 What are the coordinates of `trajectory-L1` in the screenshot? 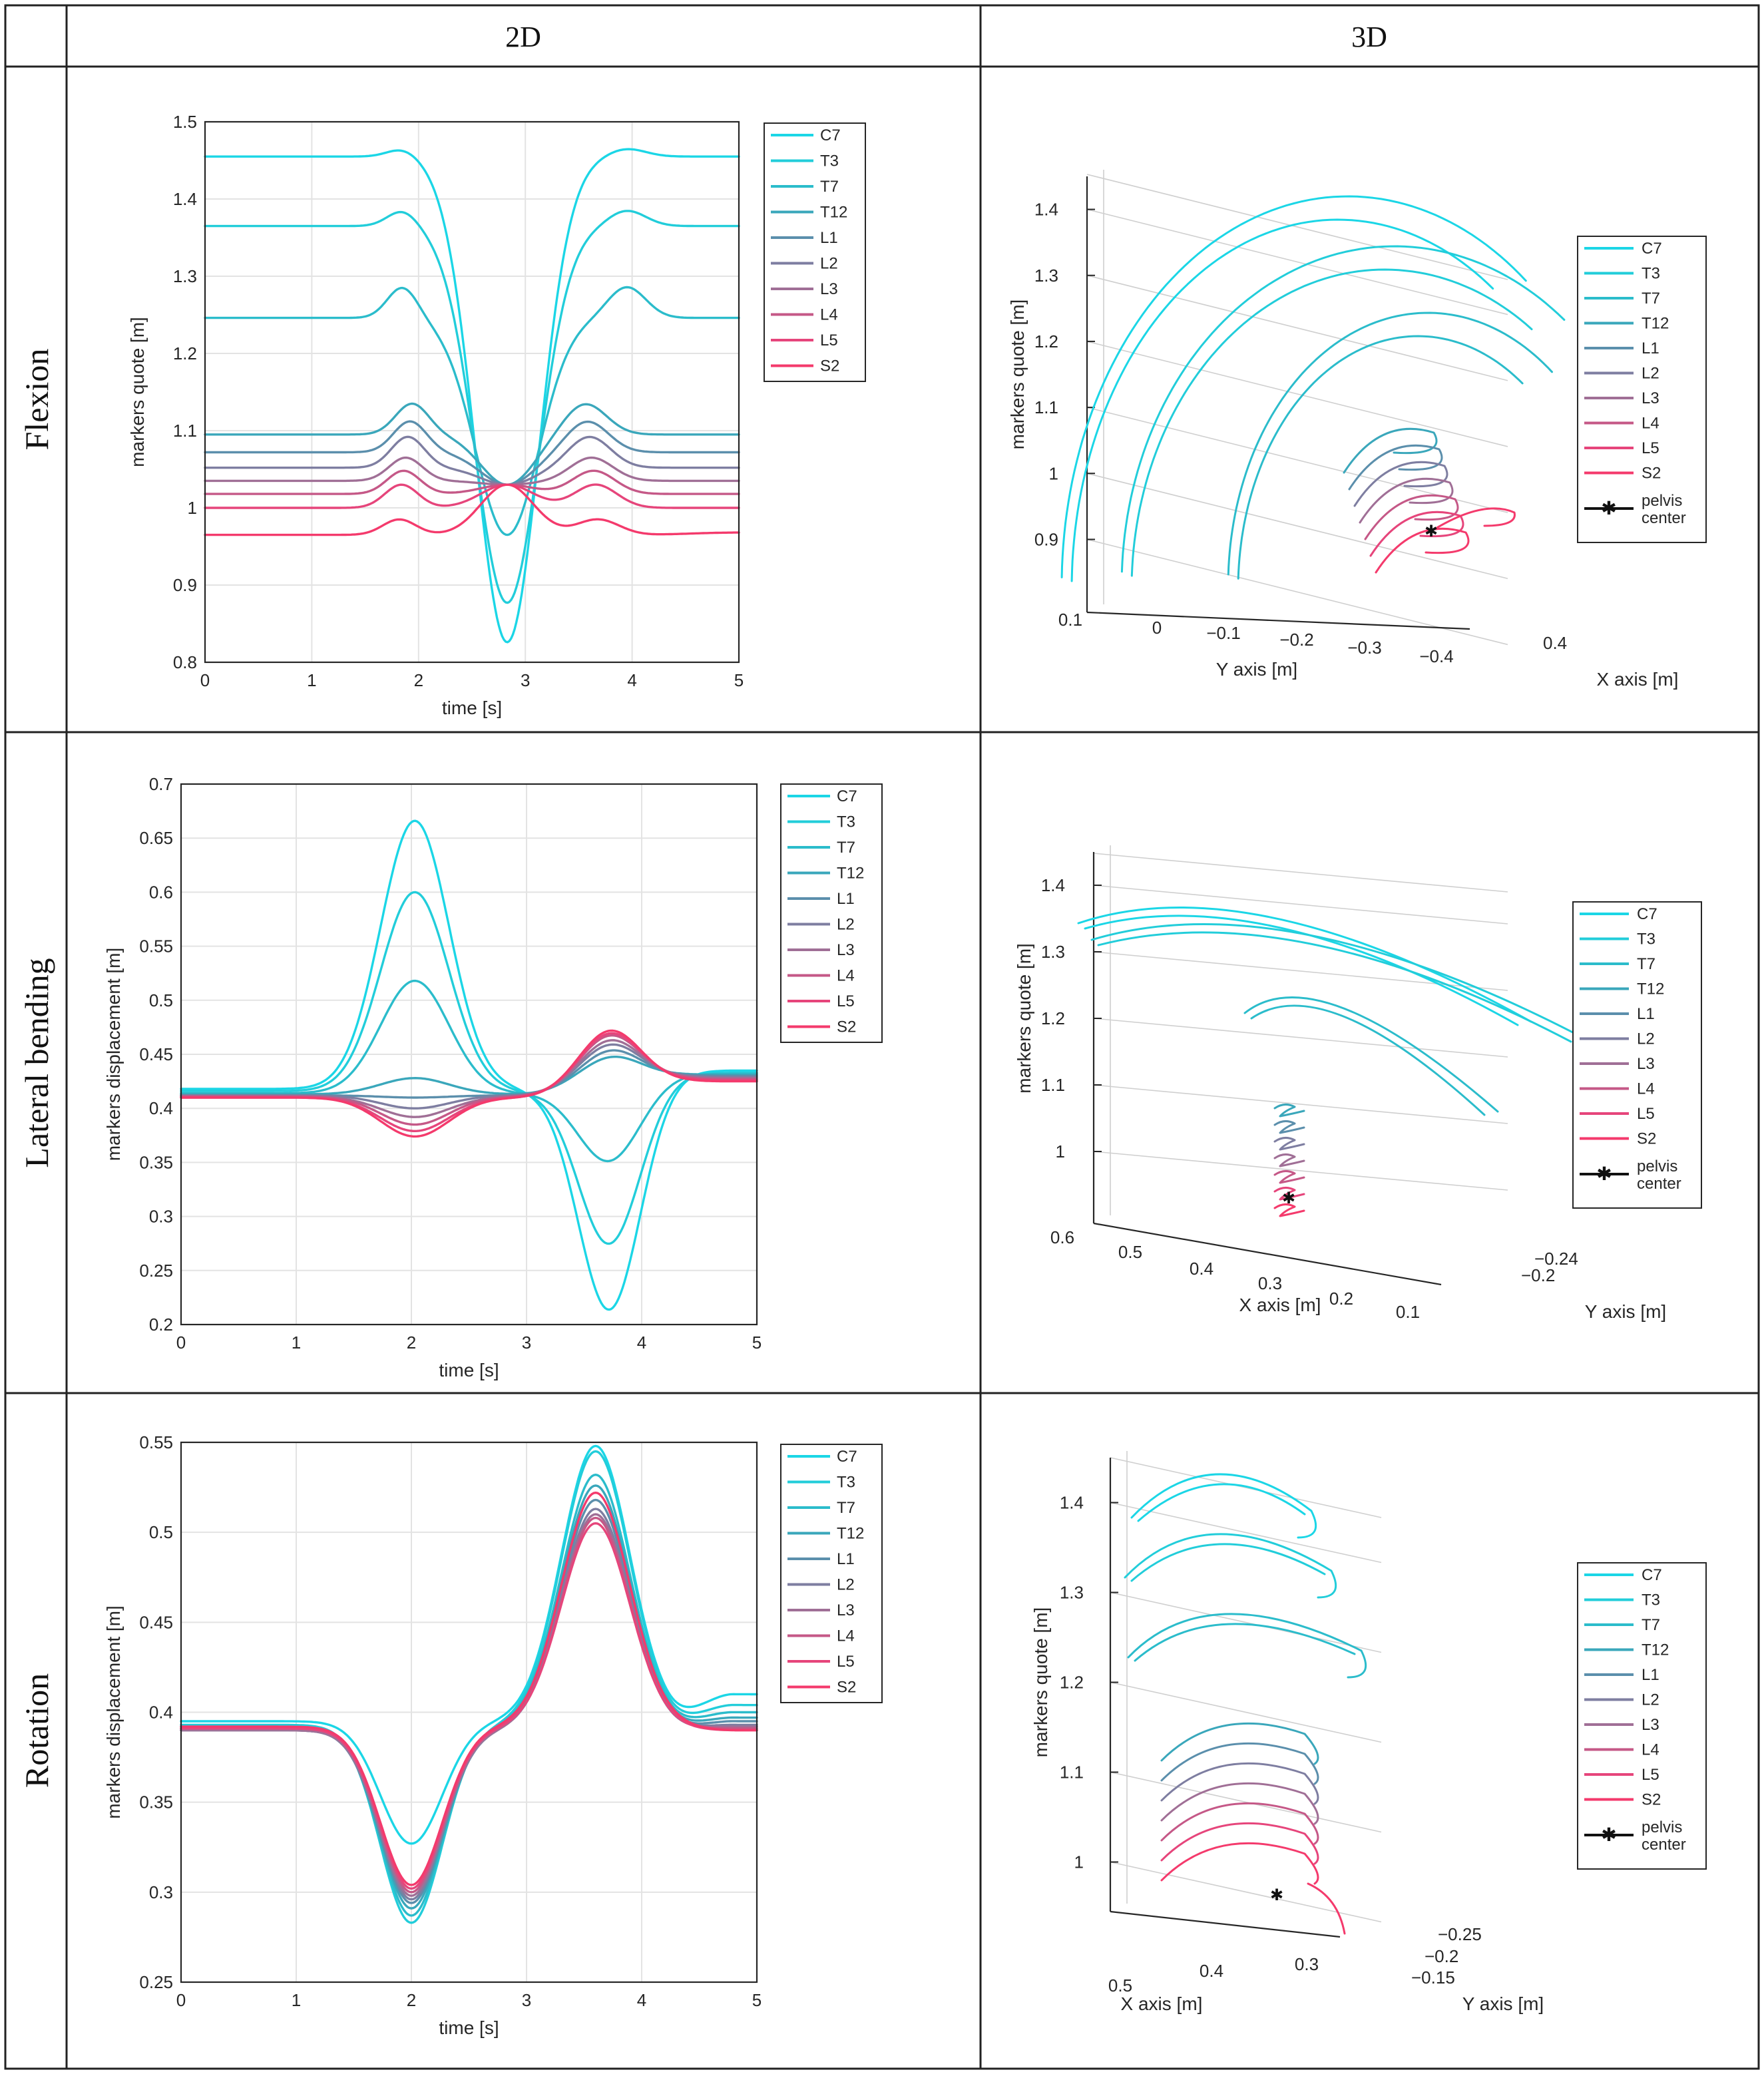 It's located at (1395, 467).